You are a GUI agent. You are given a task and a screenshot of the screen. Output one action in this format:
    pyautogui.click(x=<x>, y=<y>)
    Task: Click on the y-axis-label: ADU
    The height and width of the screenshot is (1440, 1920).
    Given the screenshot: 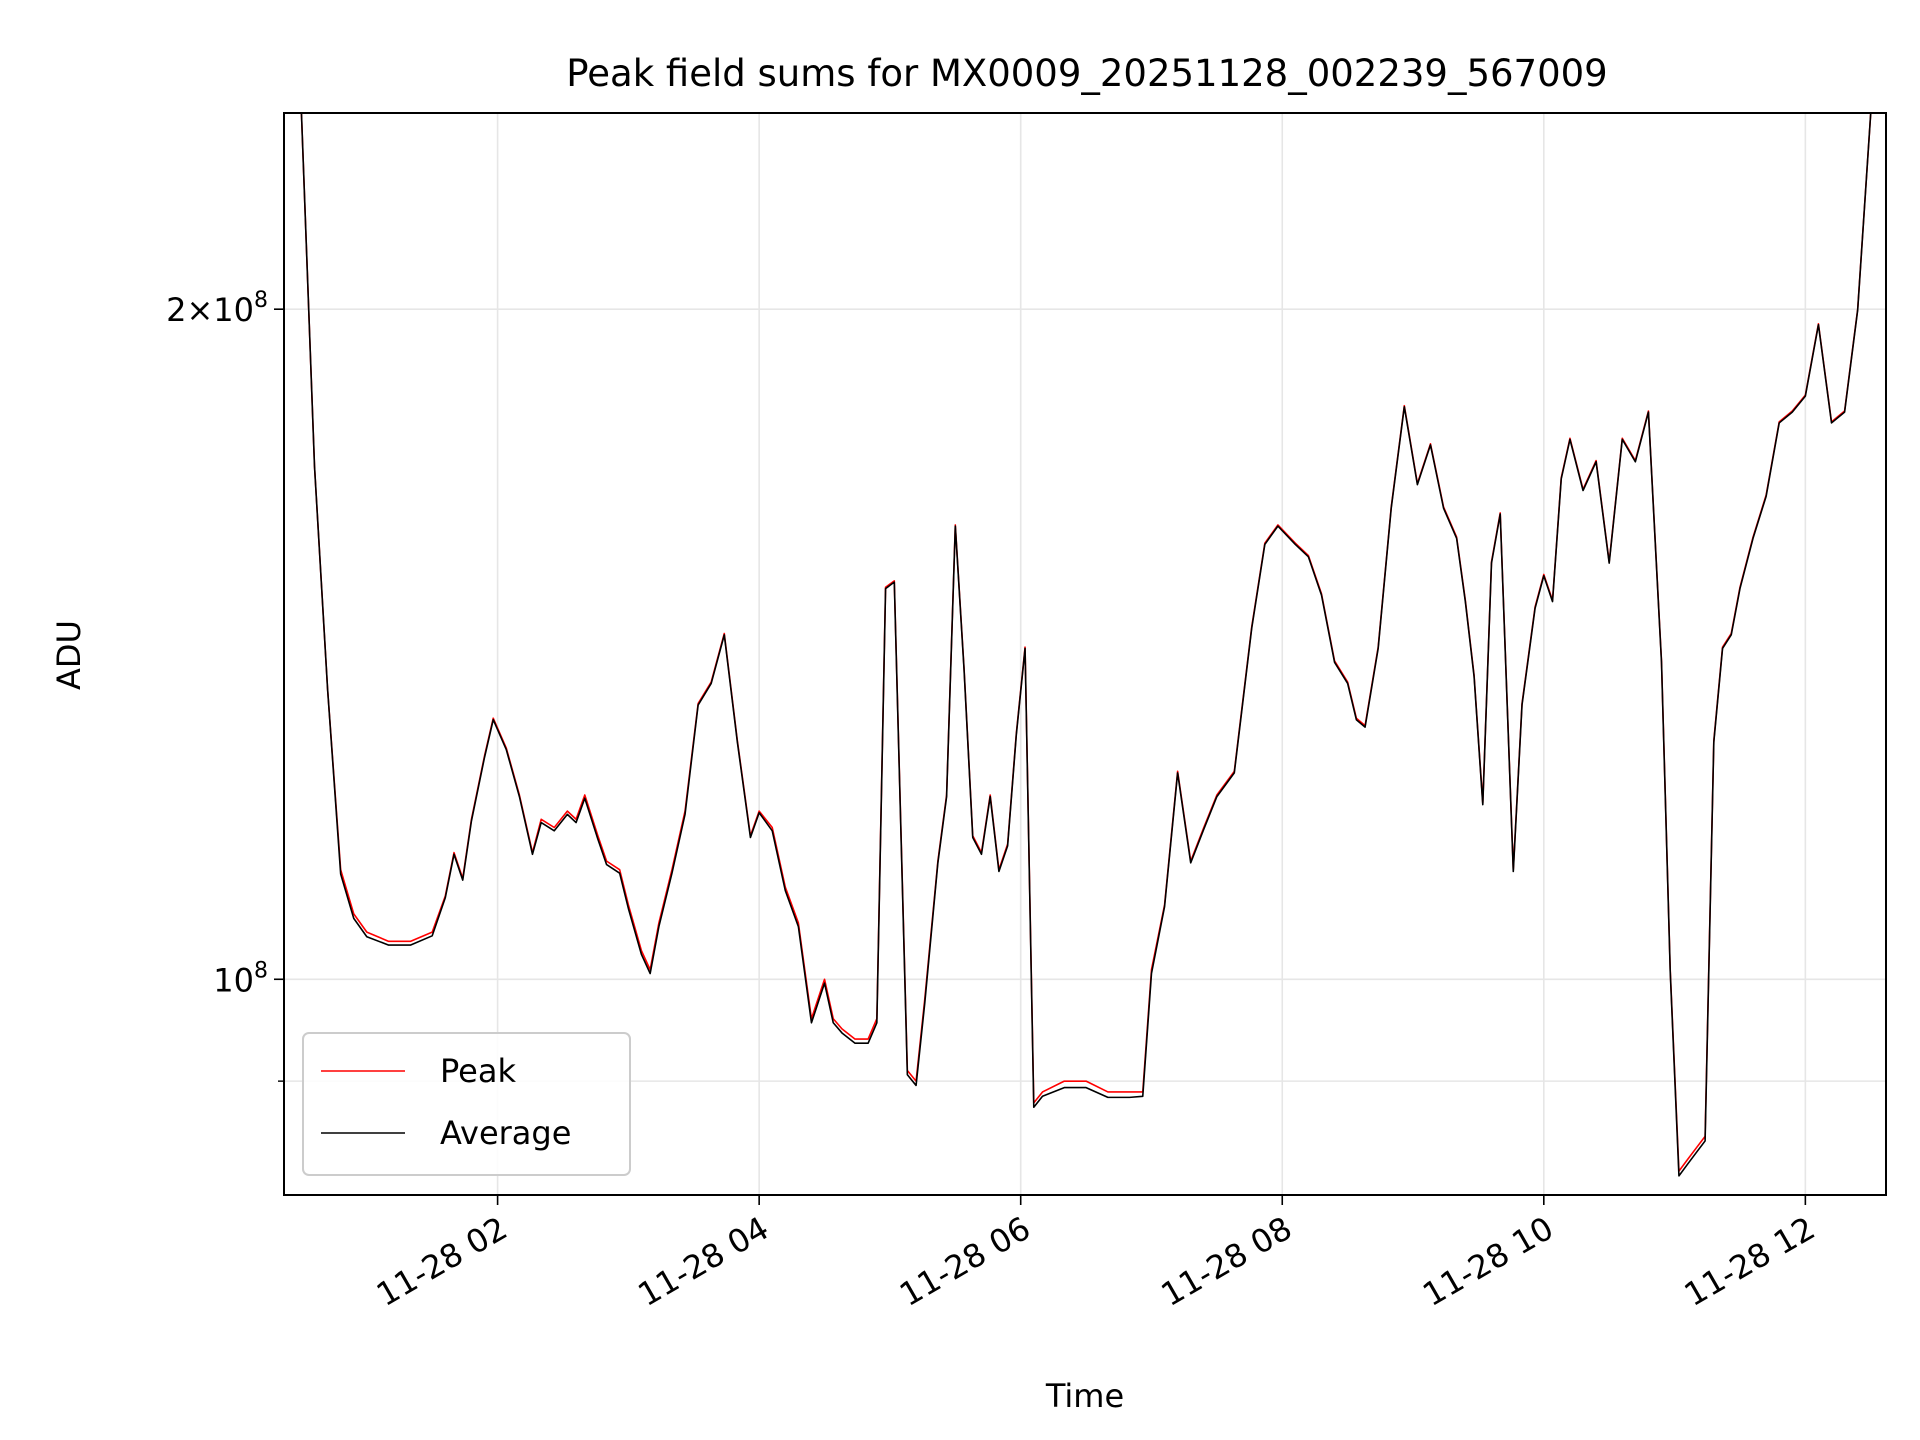 What is the action you would take?
    pyautogui.click(x=69, y=655)
    